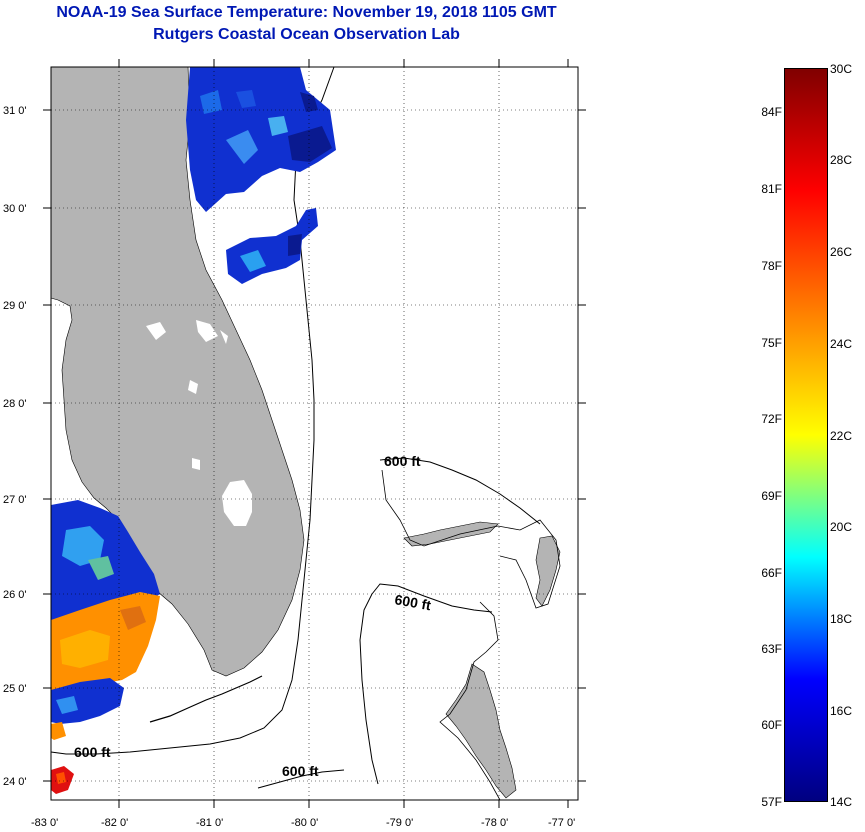 The image size is (865, 832). Describe the element at coordinates (841, 160) in the screenshot. I see `colorbar-c-label: 28C` at that location.